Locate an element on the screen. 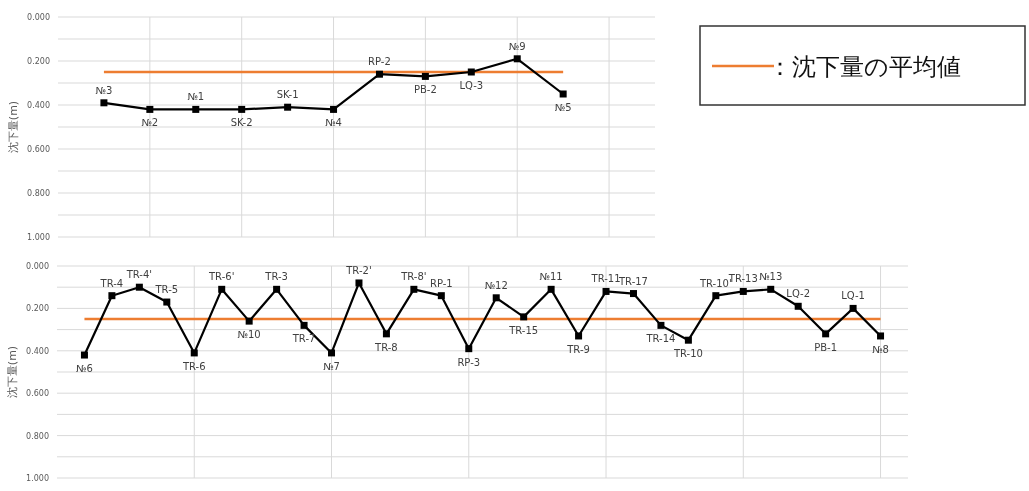 The height and width of the screenshot is (491, 1029). x-tick-label: №13 is located at coordinates (771, 277).